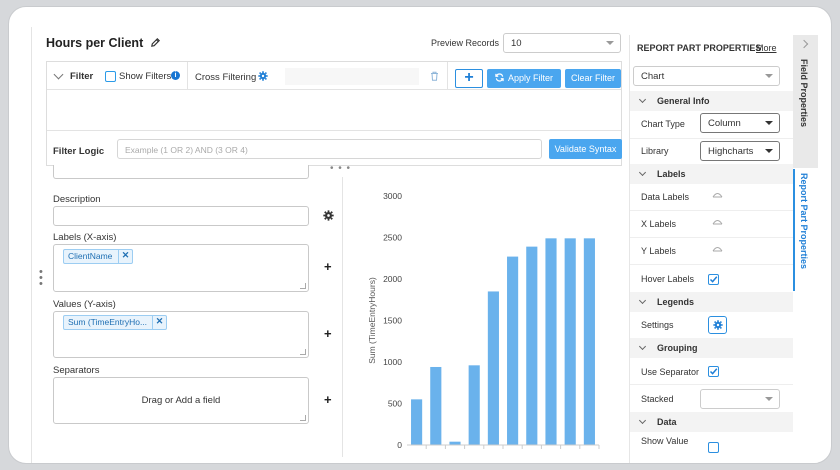  I want to click on tab-label: Field Properties, so click(804, 93).